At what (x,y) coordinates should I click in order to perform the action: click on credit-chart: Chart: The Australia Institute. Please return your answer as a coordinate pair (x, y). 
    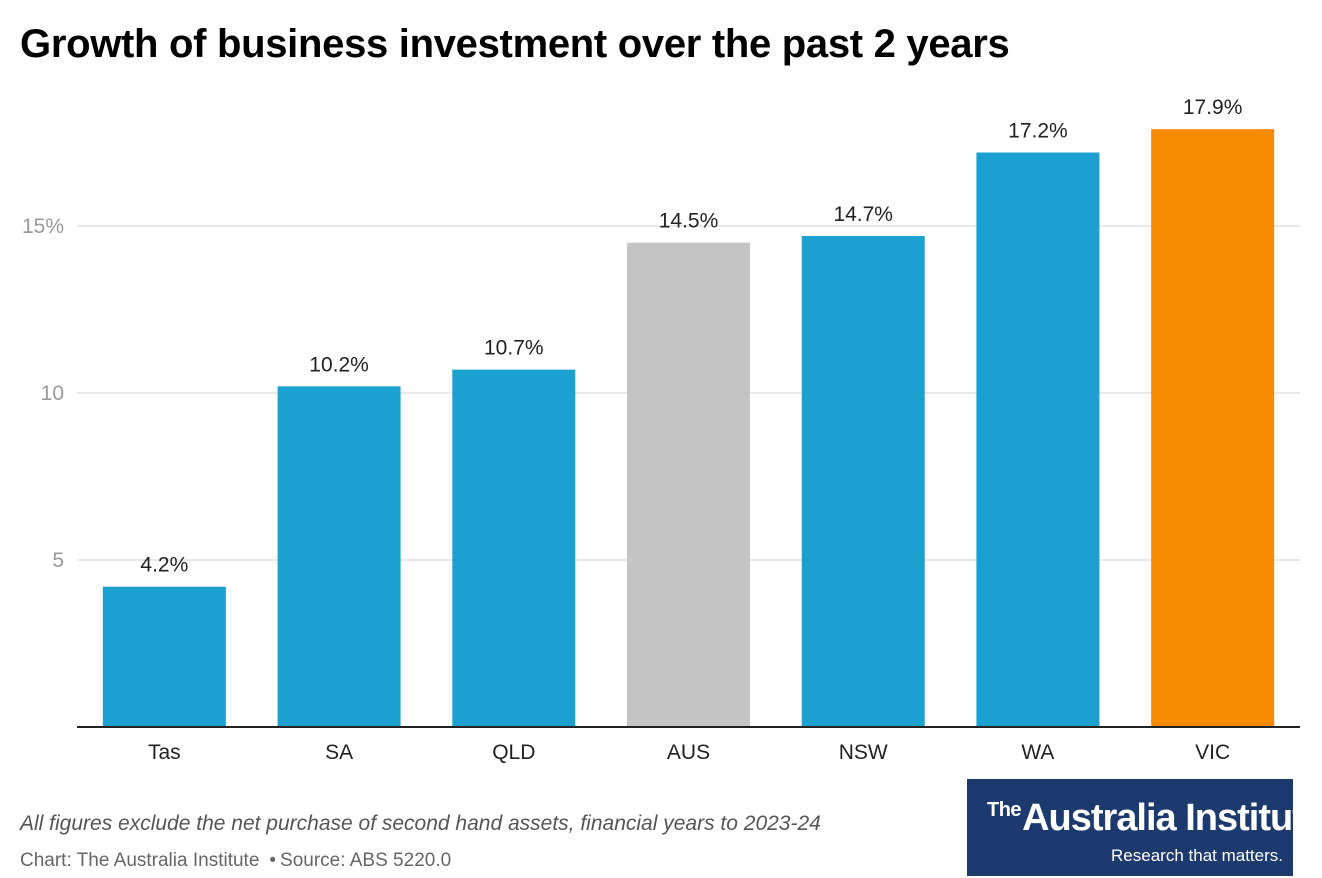
    Looking at the image, I should click on (140, 860).